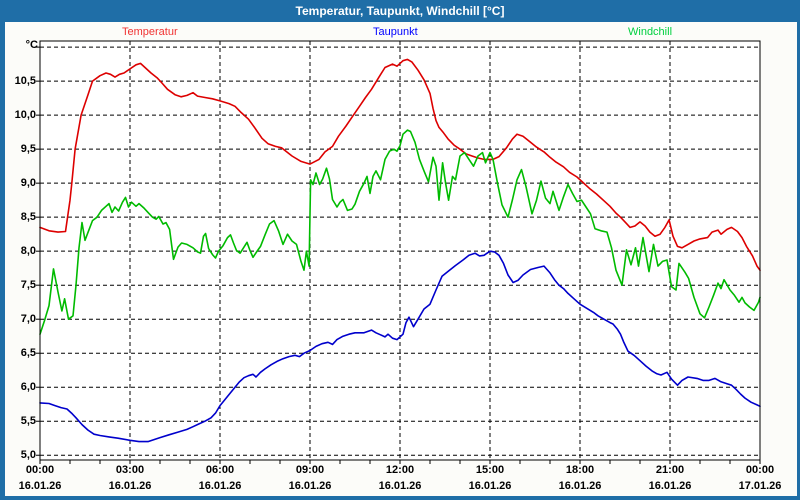  What do you see at coordinates (28, 251) in the screenshot?
I see `y-tick-label: 8,0` at bounding box center [28, 251].